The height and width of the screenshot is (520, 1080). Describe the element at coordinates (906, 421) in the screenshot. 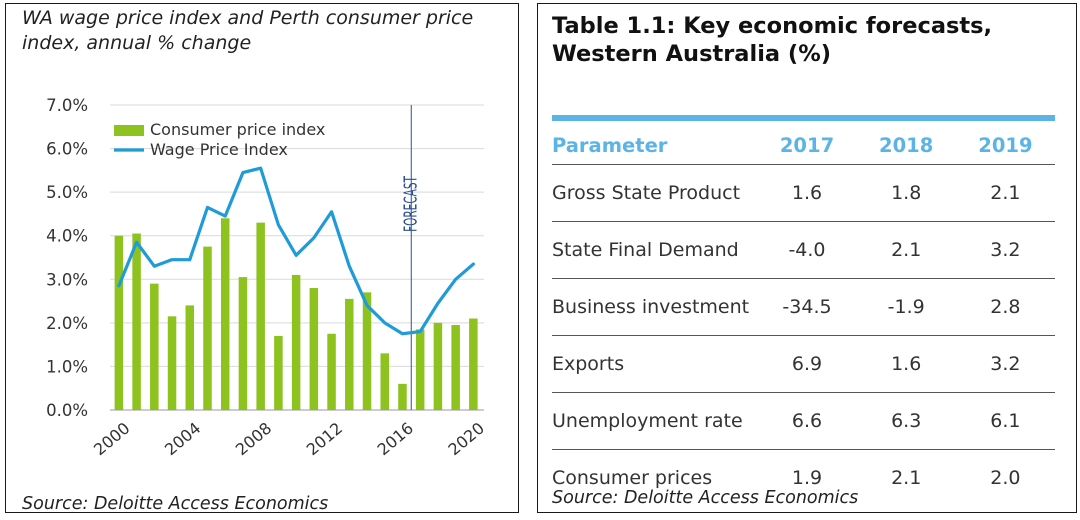

I see `cell-2018: 6.3` at that location.